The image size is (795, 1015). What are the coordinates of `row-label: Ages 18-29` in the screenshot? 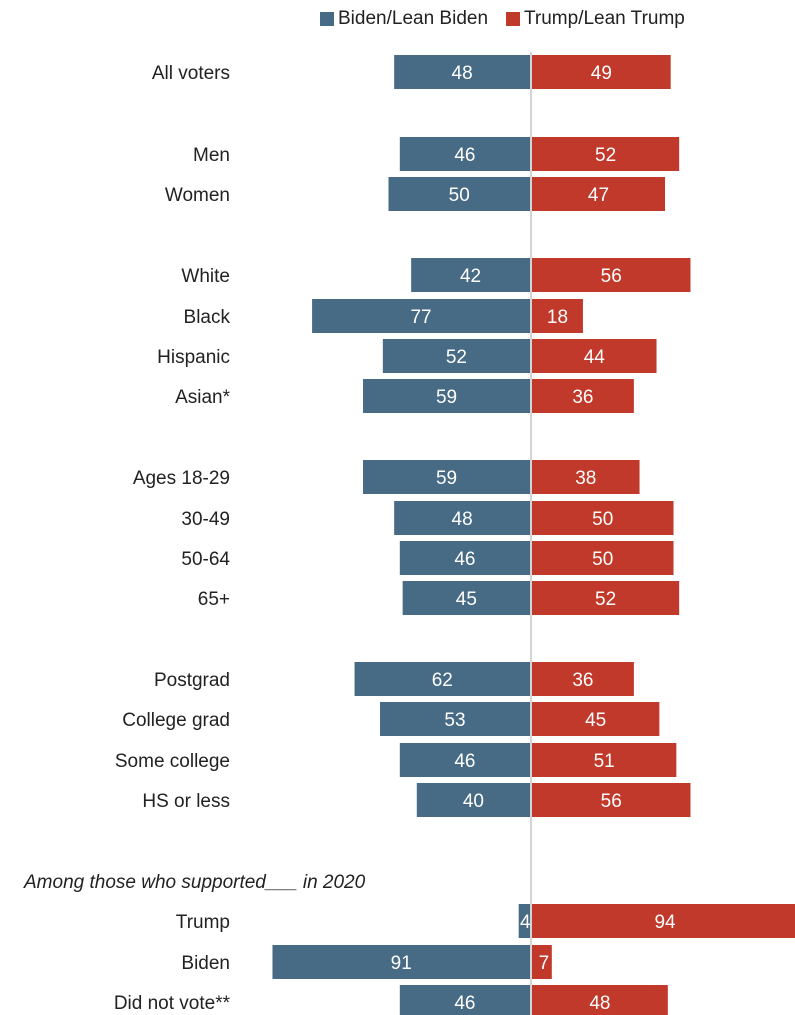 It's located at (181, 478).